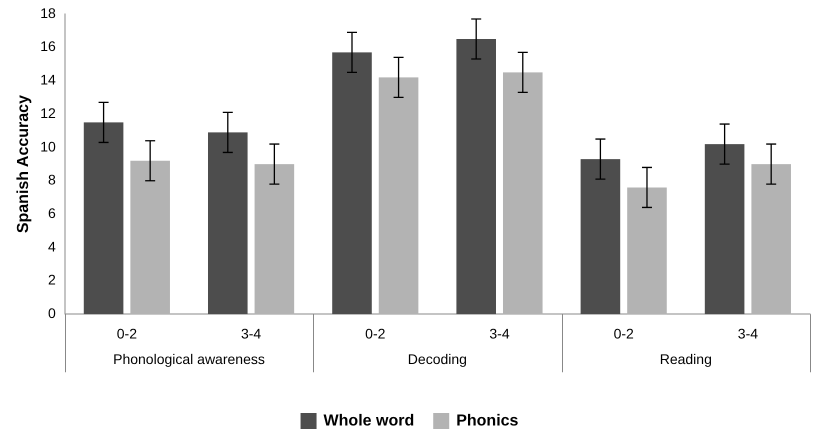 Image resolution: width=824 pixels, height=443 pixels. What do you see at coordinates (52, 246) in the screenshot?
I see `y-tick-label: 4` at bounding box center [52, 246].